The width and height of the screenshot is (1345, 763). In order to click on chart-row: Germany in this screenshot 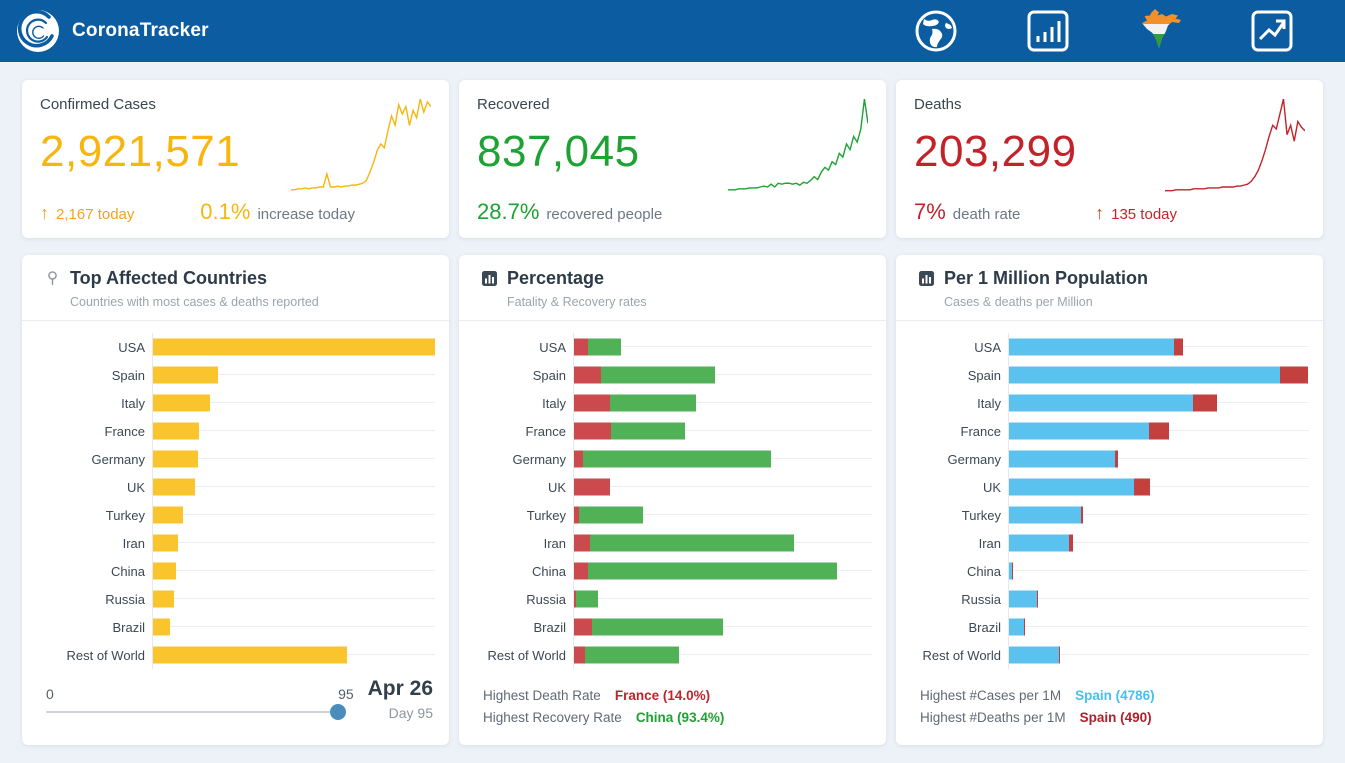, I will do `click(1105, 459)`.